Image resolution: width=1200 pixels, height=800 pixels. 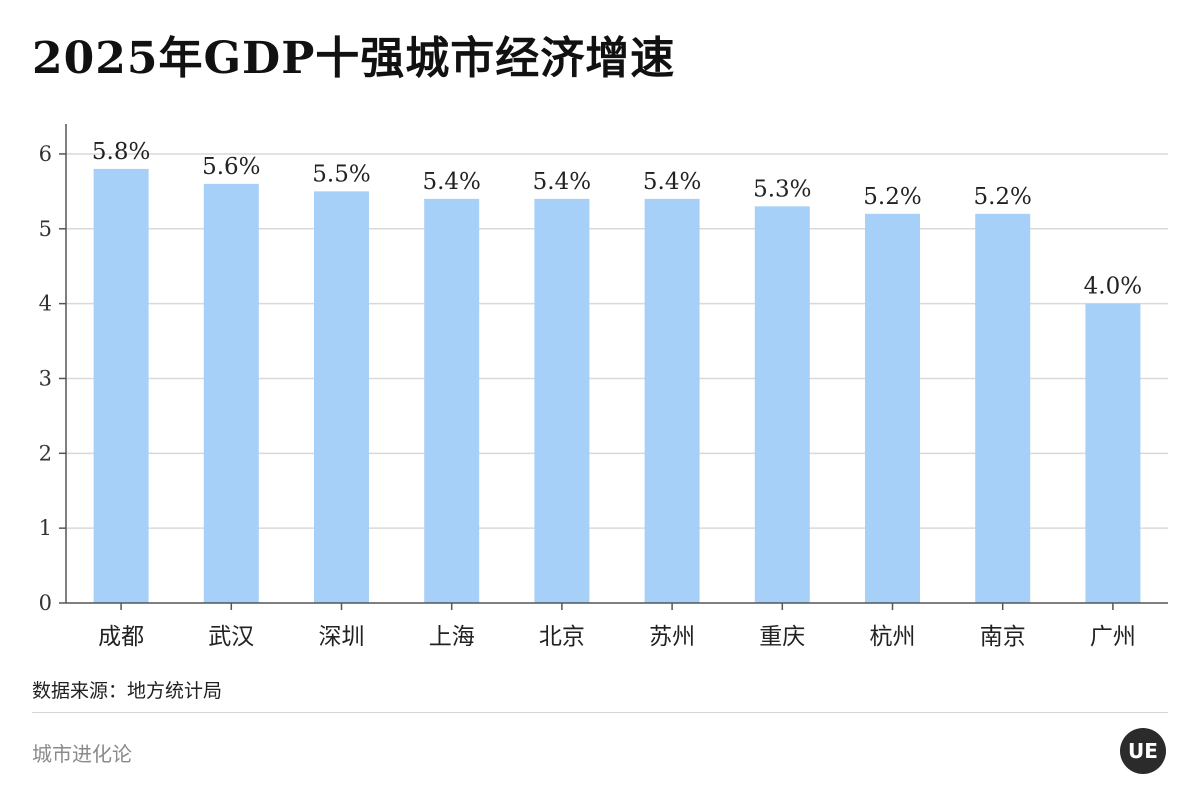 I want to click on y-tick-label-3: 3, so click(x=45, y=378).